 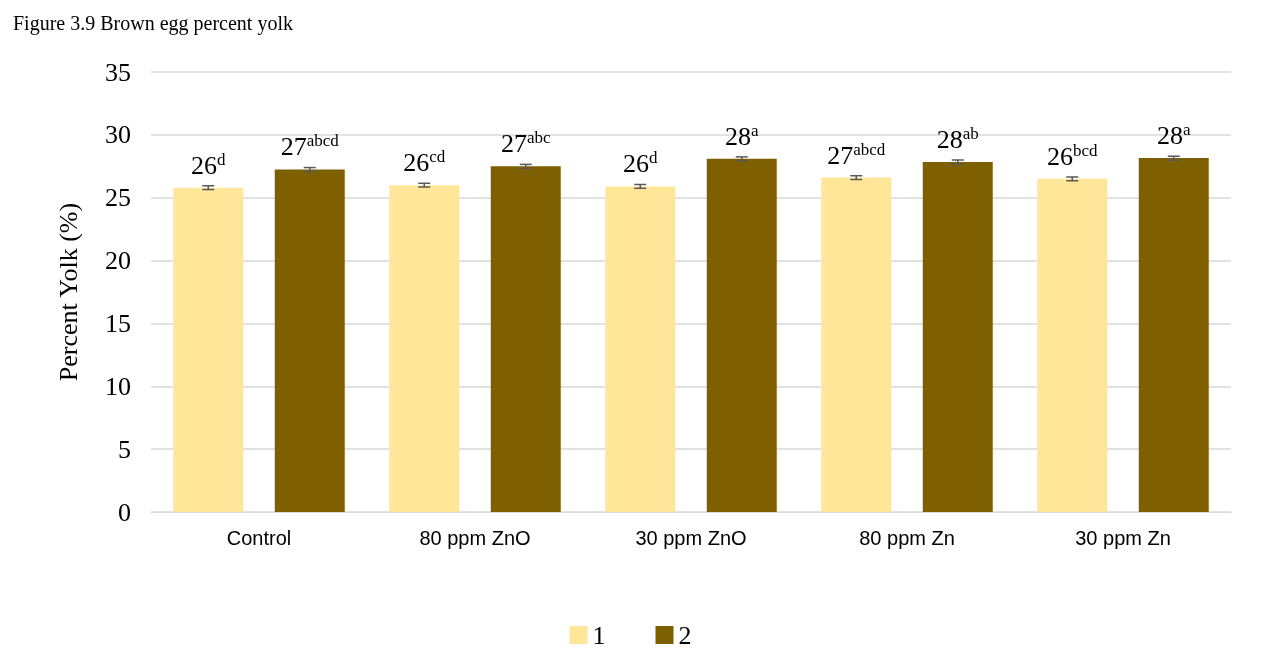 What do you see at coordinates (124, 512) in the screenshot?
I see `y-tick-label: 0` at bounding box center [124, 512].